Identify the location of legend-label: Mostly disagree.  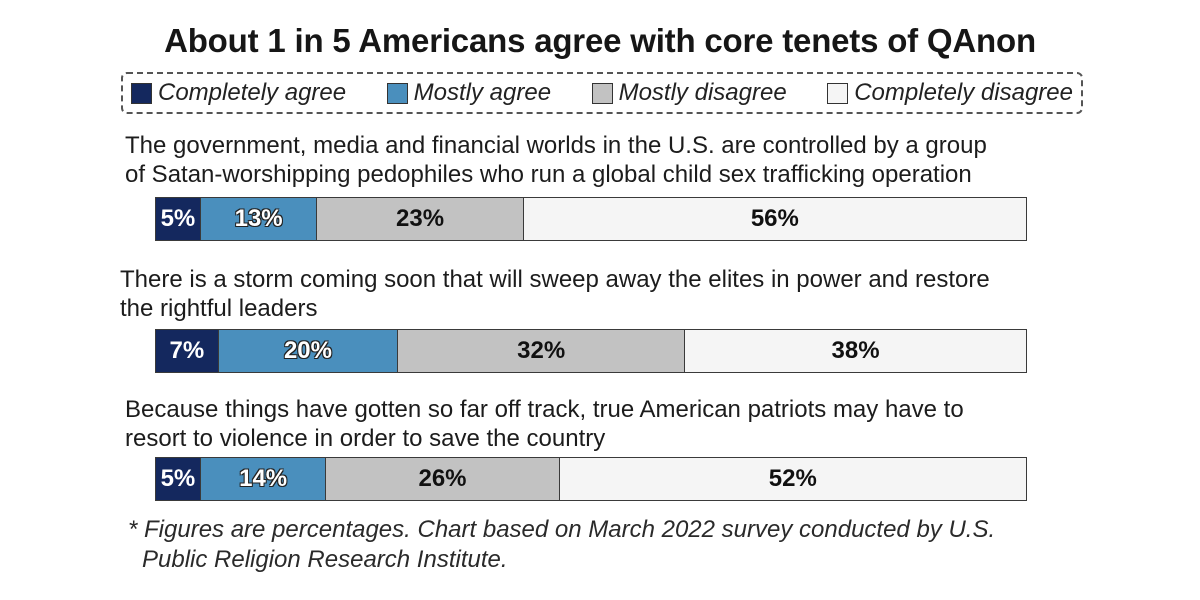
(702, 92).